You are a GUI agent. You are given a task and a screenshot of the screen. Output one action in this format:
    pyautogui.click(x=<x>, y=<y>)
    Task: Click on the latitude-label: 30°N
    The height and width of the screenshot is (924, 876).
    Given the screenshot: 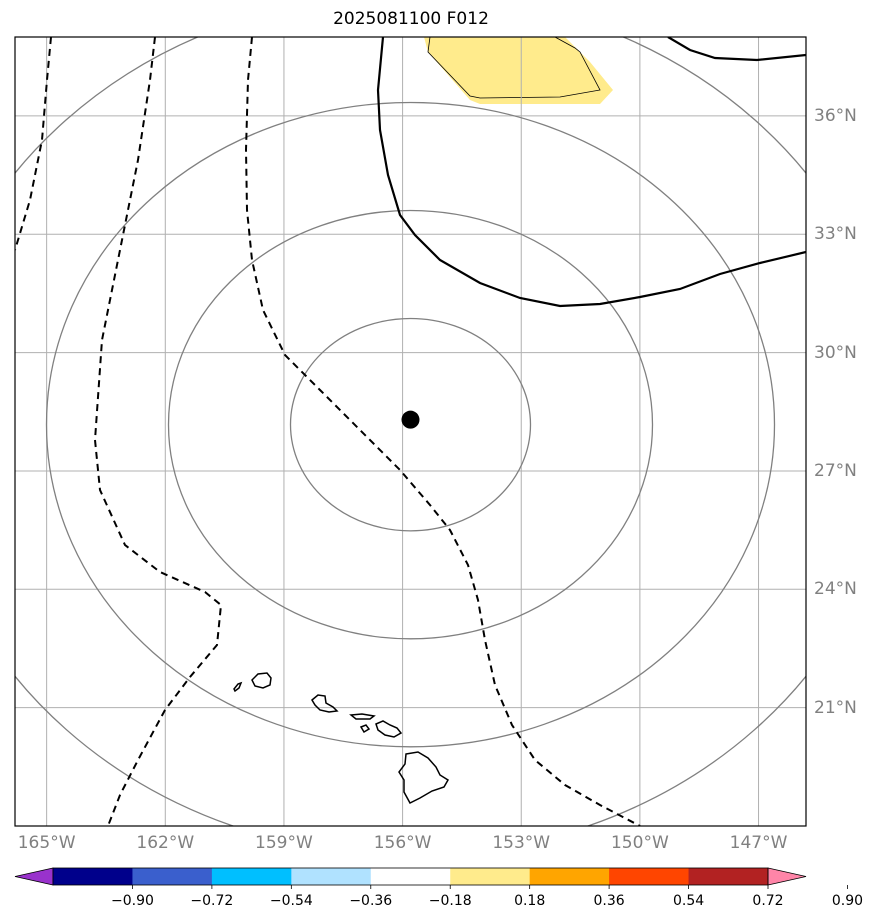 What is the action you would take?
    pyautogui.click(x=835, y=352)
    